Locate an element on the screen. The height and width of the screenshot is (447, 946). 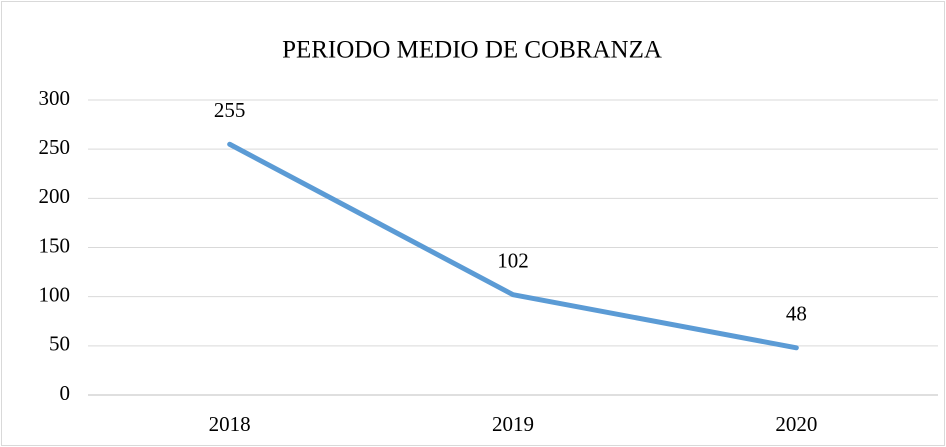
data-label: 48 is located at coordinates (796, 314).